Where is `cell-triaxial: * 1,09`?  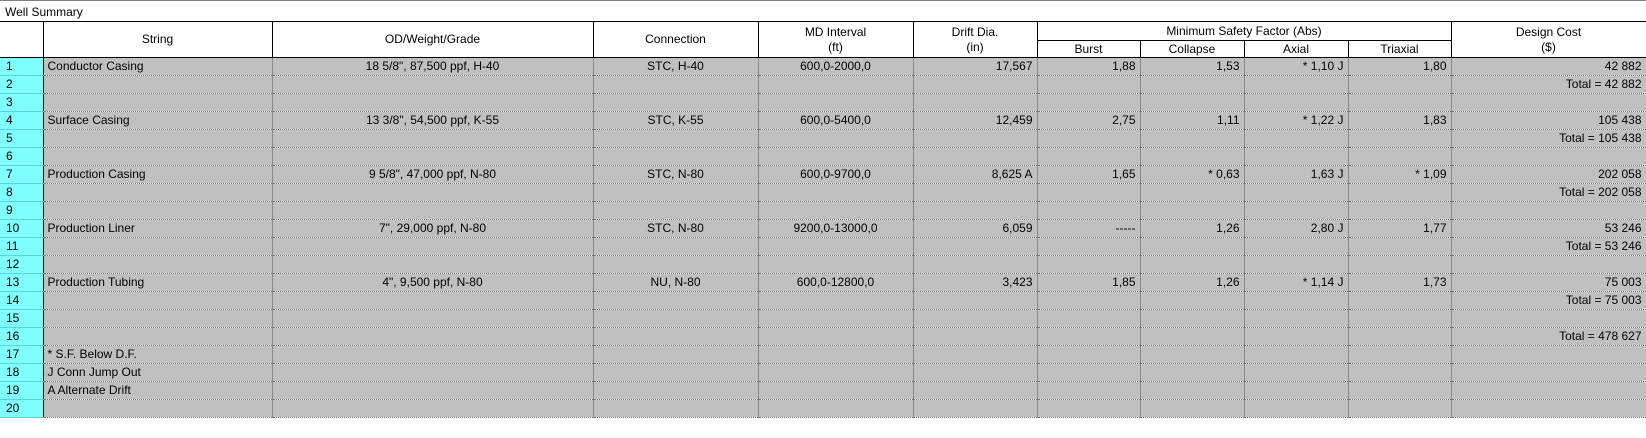 cell-triaxial: * 1,09 is located at coordinates (1400, 174).